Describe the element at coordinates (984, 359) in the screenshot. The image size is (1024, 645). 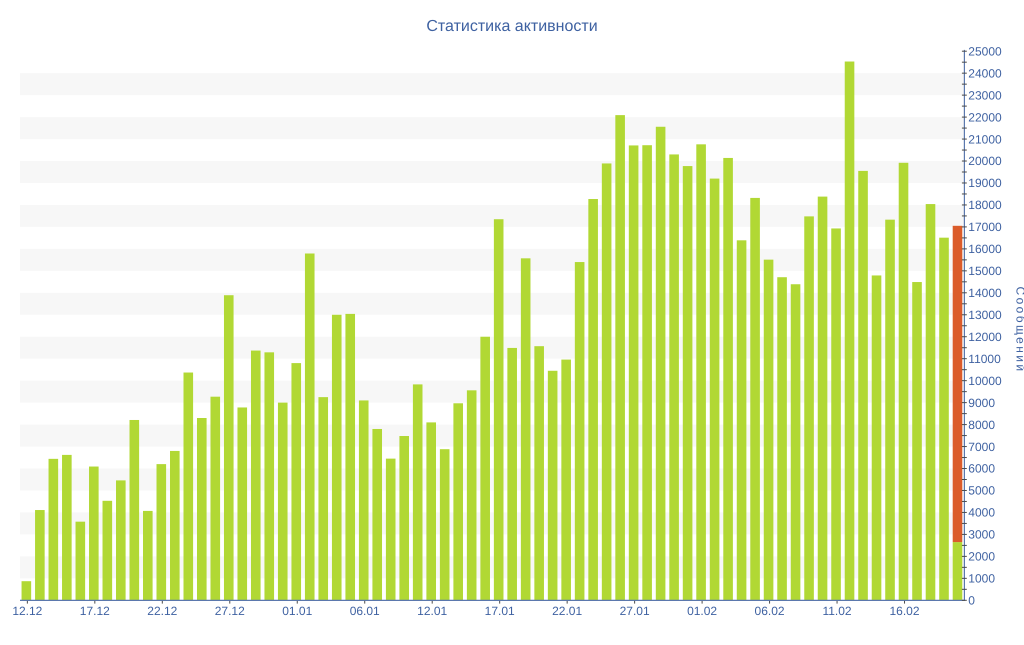
I see `svg-text: 11000` at that location.